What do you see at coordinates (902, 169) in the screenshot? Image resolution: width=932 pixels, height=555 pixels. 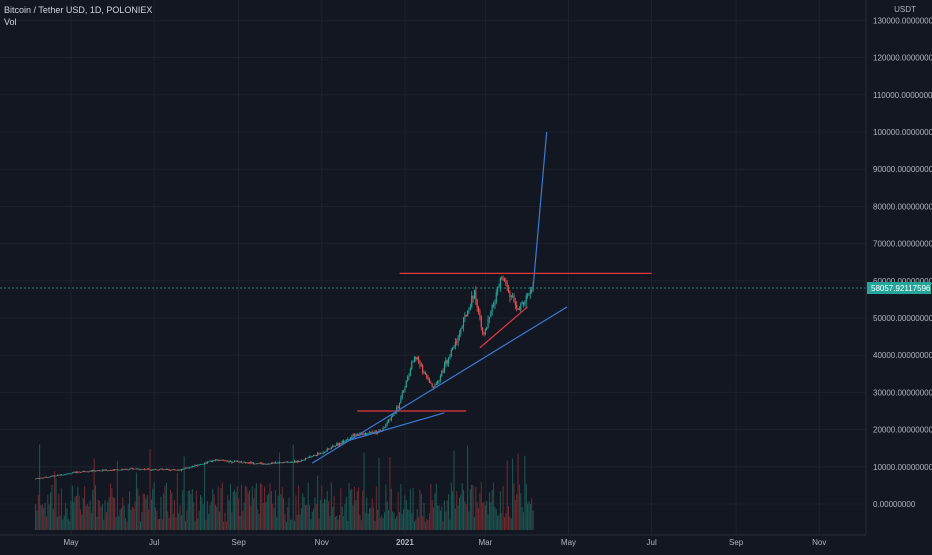 I see `price-axis-label: 90000.00000000` at bounding box center [902, 169].